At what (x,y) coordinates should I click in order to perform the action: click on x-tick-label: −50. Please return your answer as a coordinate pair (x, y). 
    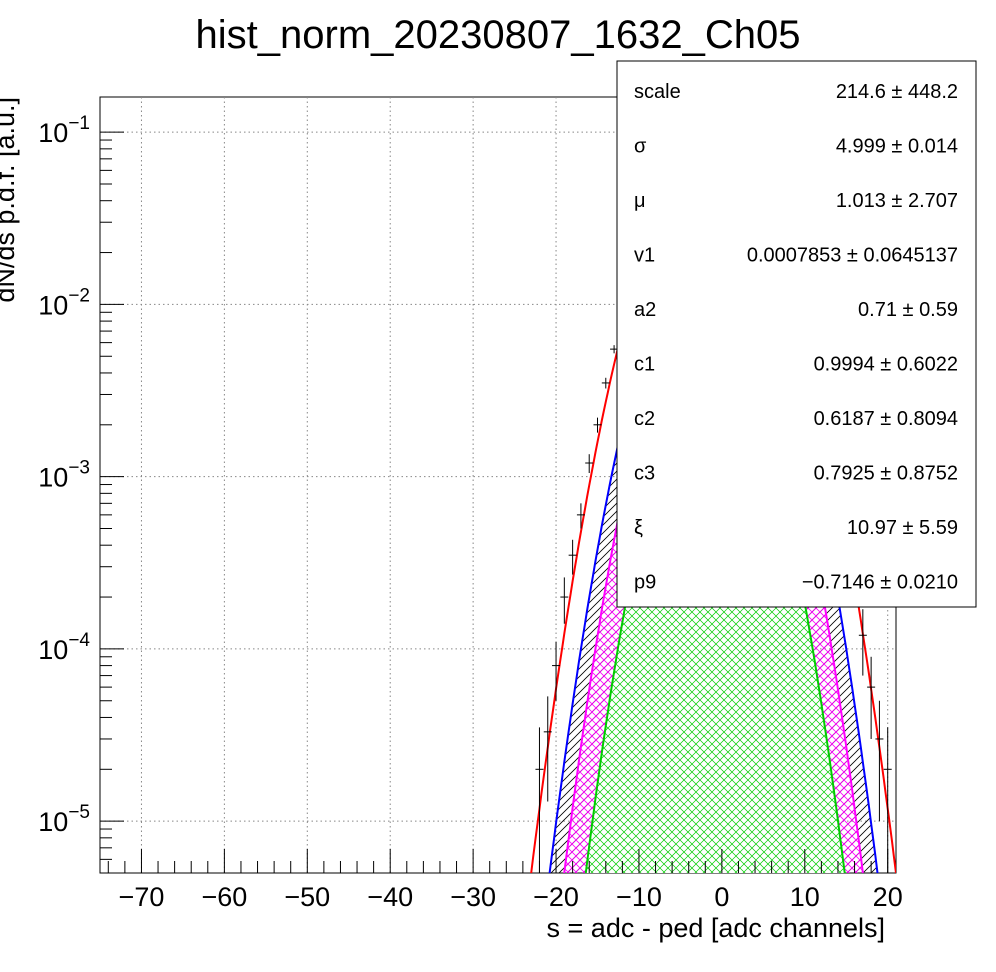
    Looking at the image, I should click on (307, 897).